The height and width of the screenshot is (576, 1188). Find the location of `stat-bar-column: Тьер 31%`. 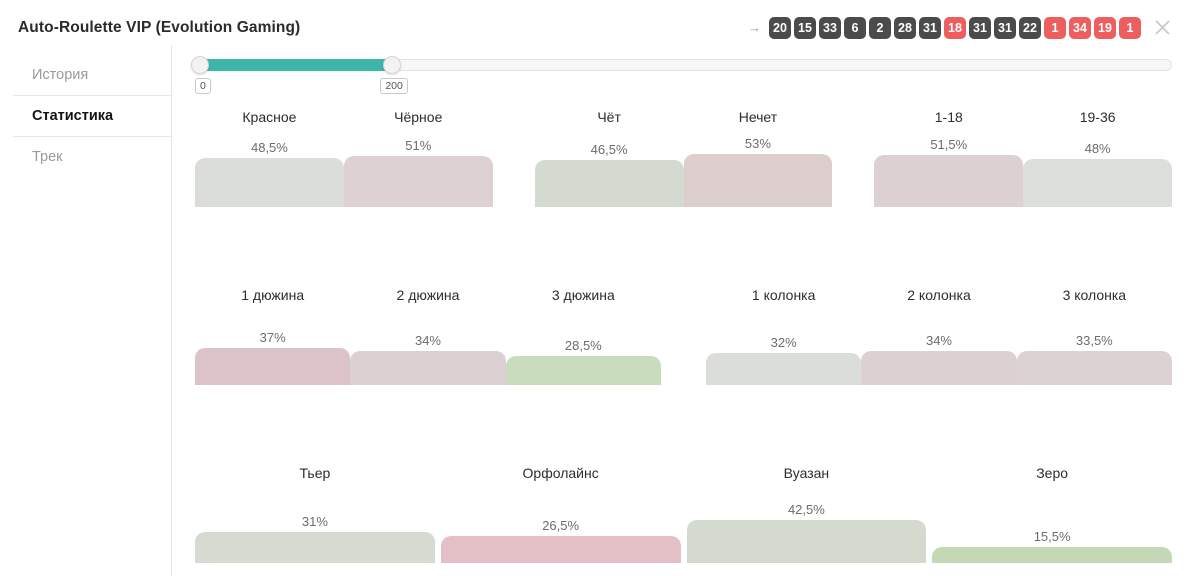

stat-bar-column: Тьер 31% is located at coordinates (315, 514).